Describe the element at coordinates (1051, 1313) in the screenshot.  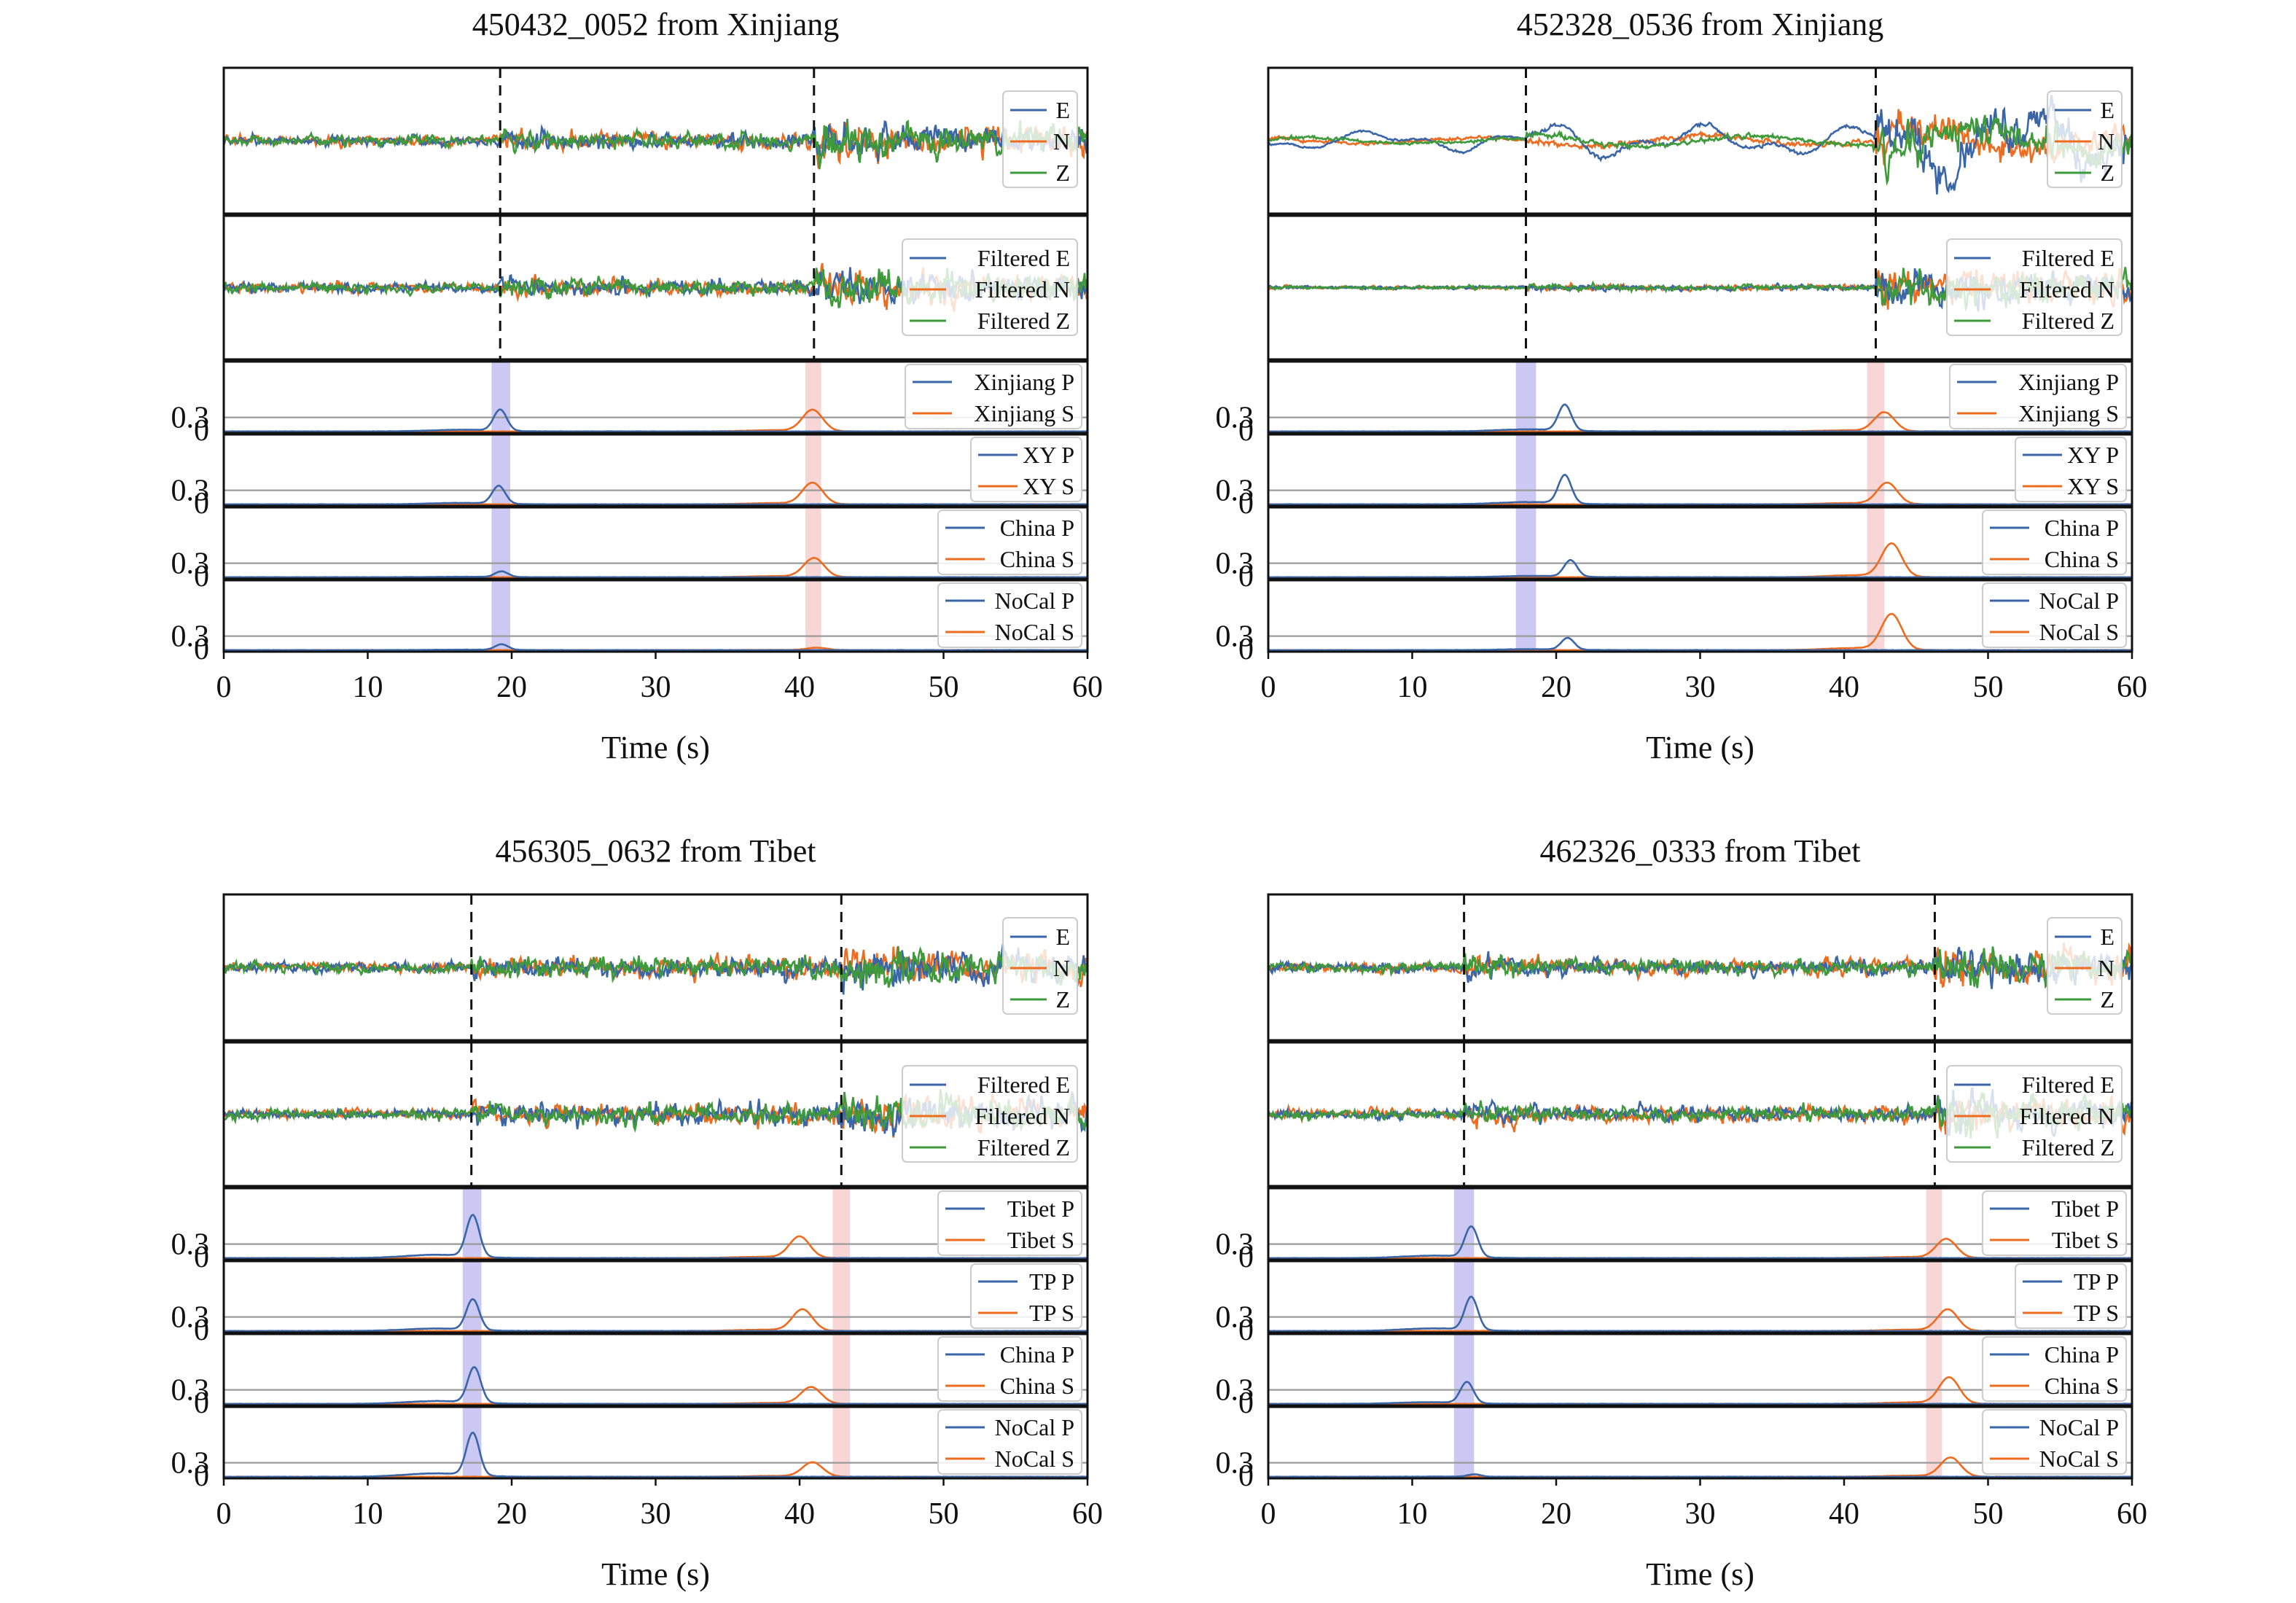
I see `legend-label: TP S` at that location.